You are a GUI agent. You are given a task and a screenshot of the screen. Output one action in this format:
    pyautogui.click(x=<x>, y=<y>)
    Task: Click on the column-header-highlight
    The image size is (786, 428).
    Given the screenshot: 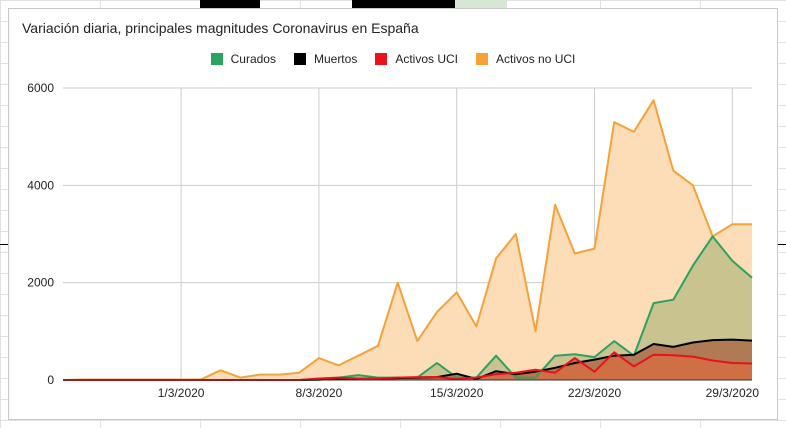 What is the action you would take?
    pyautogui.click(x=481, y=4)
    